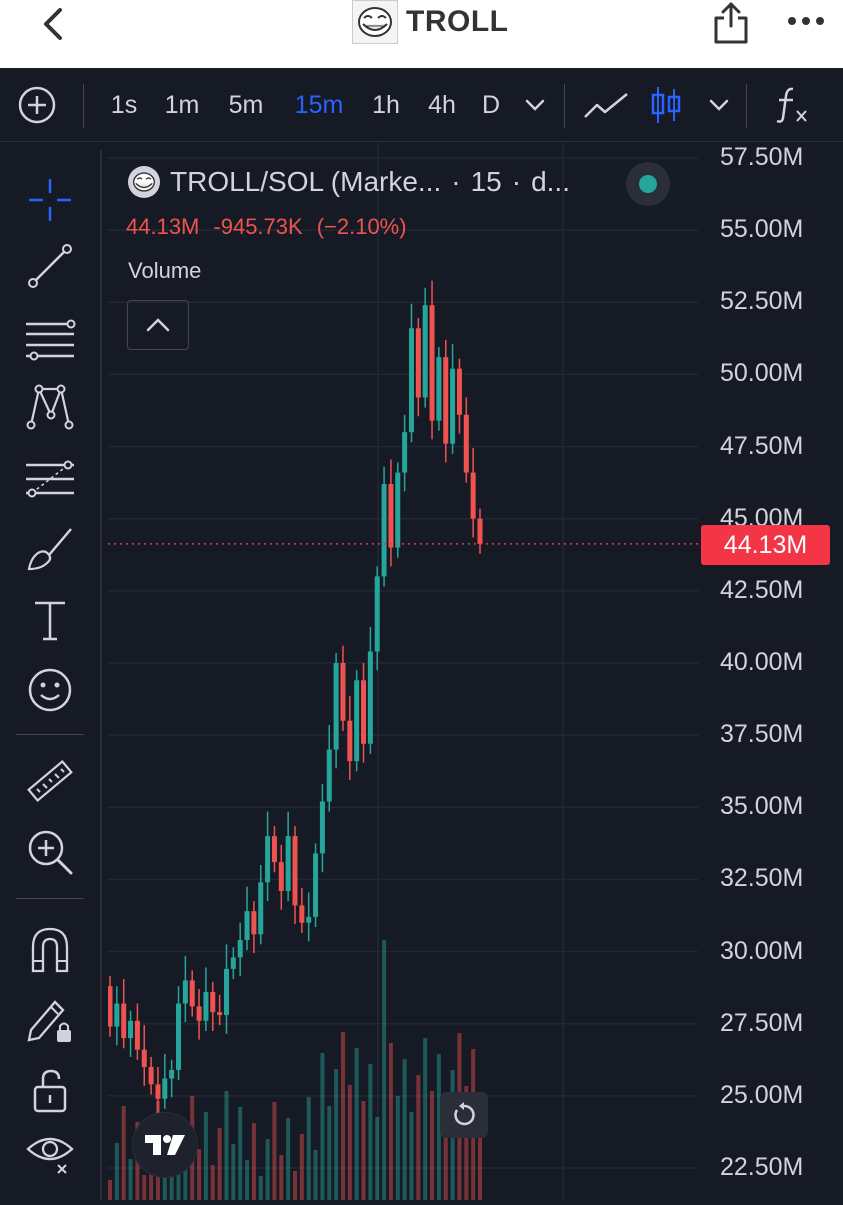 The image size is (843, 1205). Describe the element at coordinates (50, 620) in the screenshot. I see `text-tool-icon` at that location.